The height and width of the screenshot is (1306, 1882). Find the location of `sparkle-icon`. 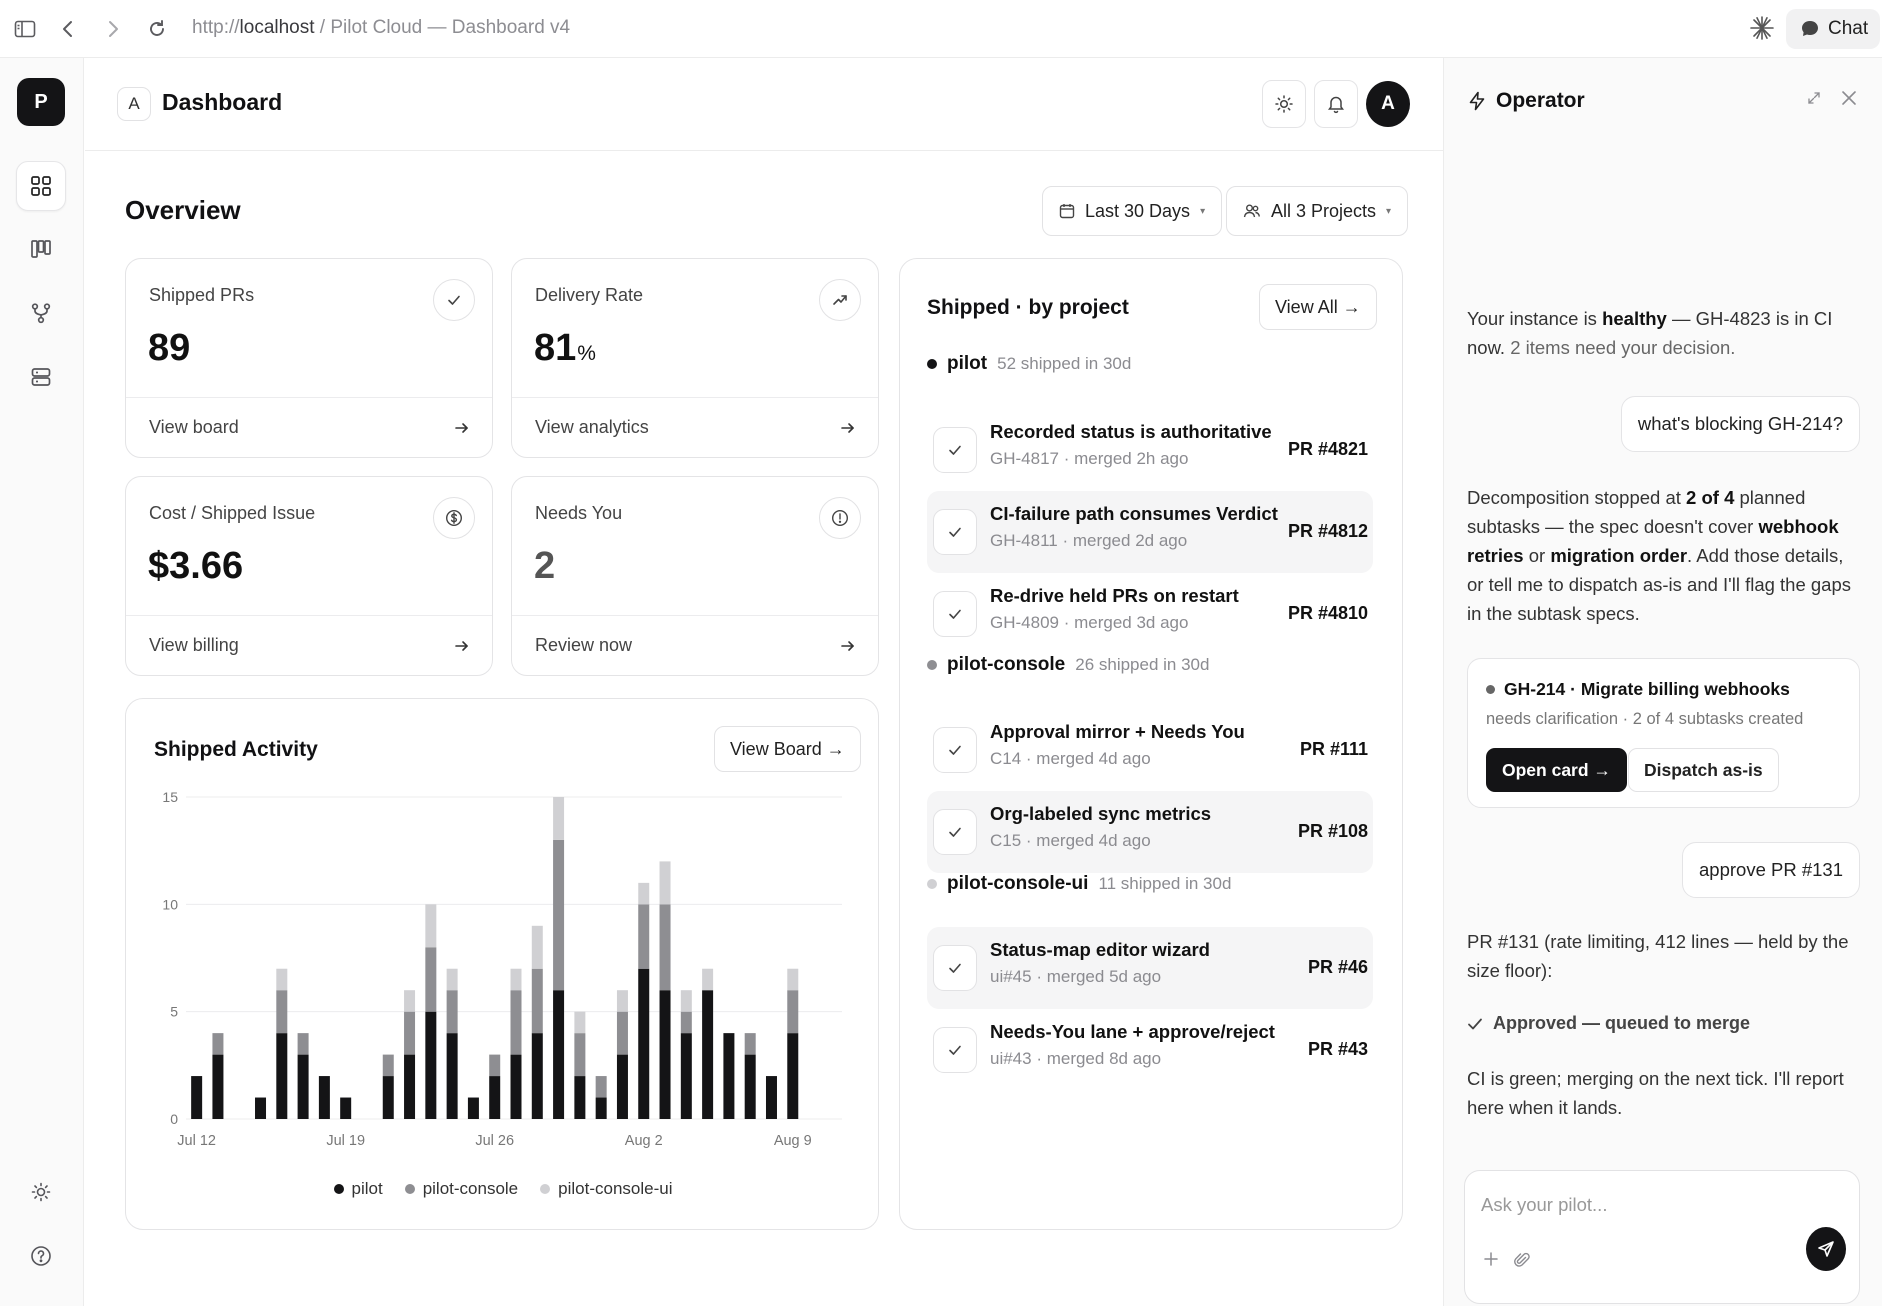

sparkle-icon is located at coordinates (1762, 28).